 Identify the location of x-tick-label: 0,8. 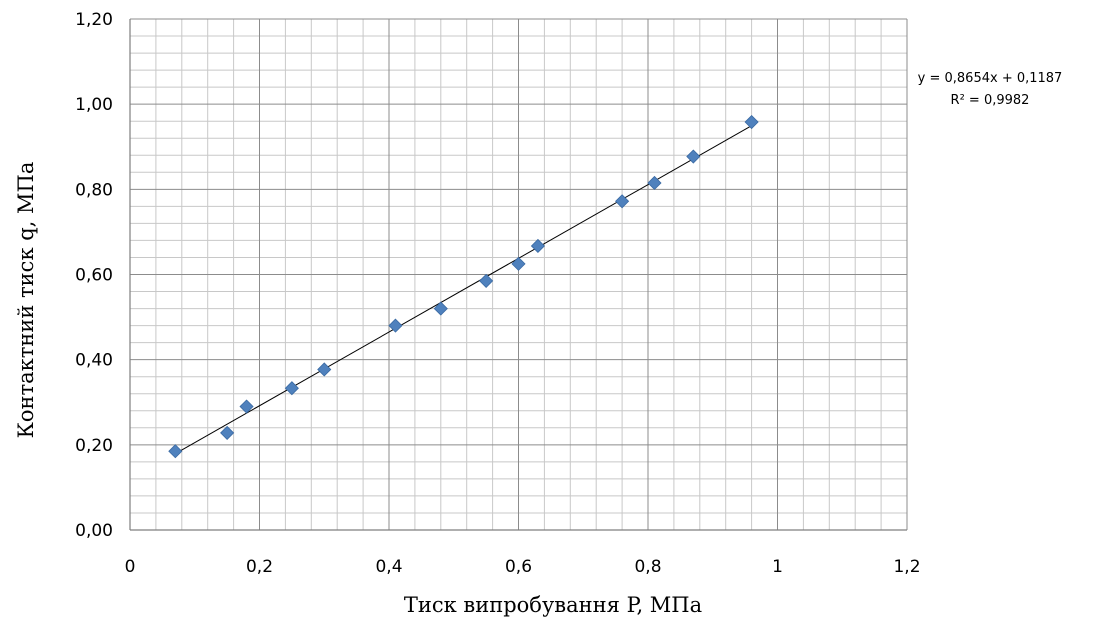
(647, 567).